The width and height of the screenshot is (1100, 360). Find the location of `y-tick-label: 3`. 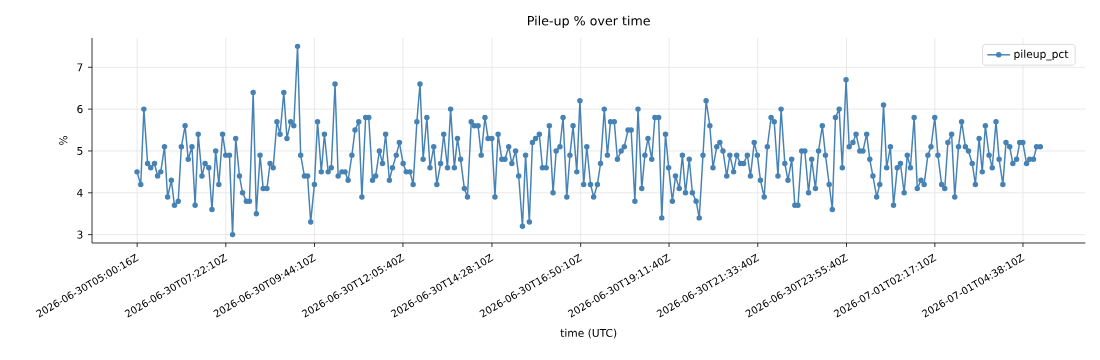

y-tick-label: 3 is located at coordinates (80, 234).